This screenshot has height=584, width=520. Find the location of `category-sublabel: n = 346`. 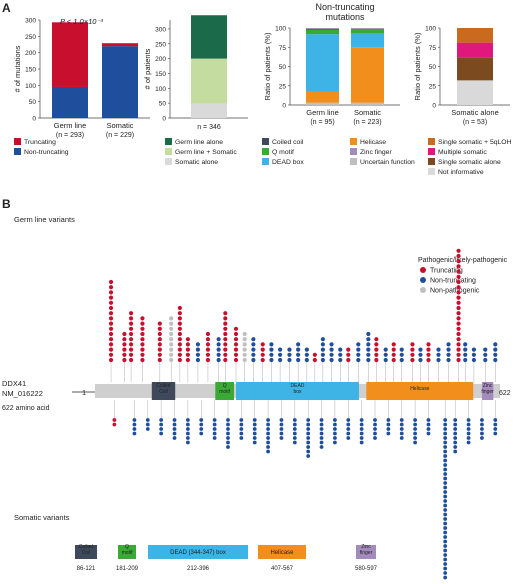

category-sublabel: n = 346 is located at coordinates (209, 127).